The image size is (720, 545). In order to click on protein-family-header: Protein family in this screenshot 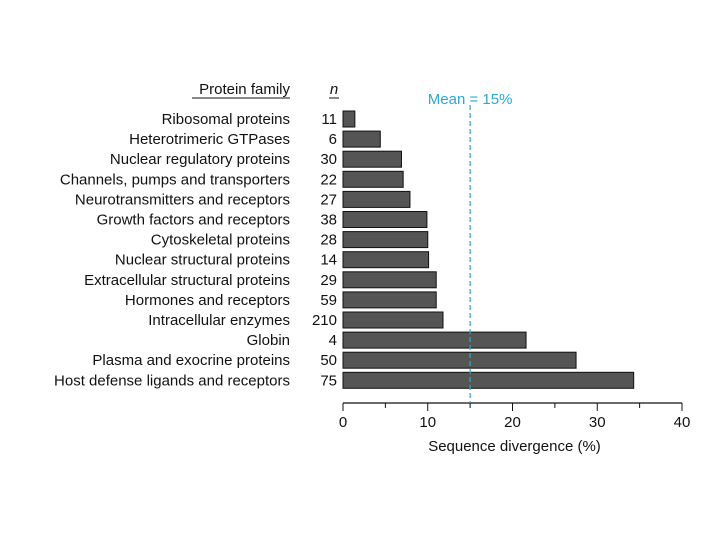, I will do `click(244, 89)`.